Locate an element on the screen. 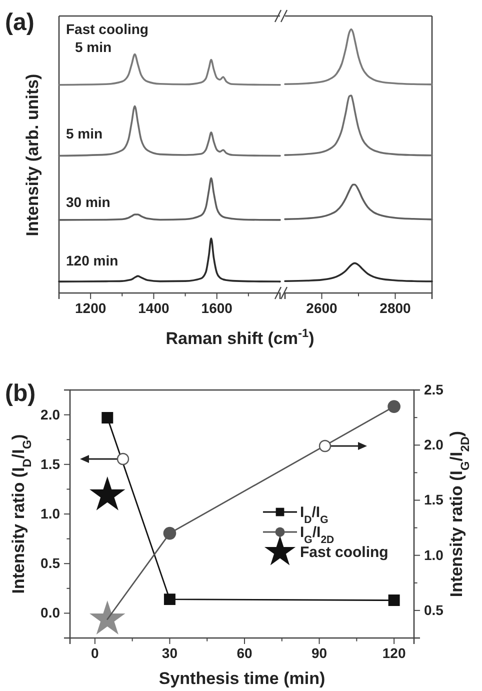 This screenshot has width=482, height=691. legend-label: I$_{G}$/I$_{2D}$ is located at coordinates (317, 535).